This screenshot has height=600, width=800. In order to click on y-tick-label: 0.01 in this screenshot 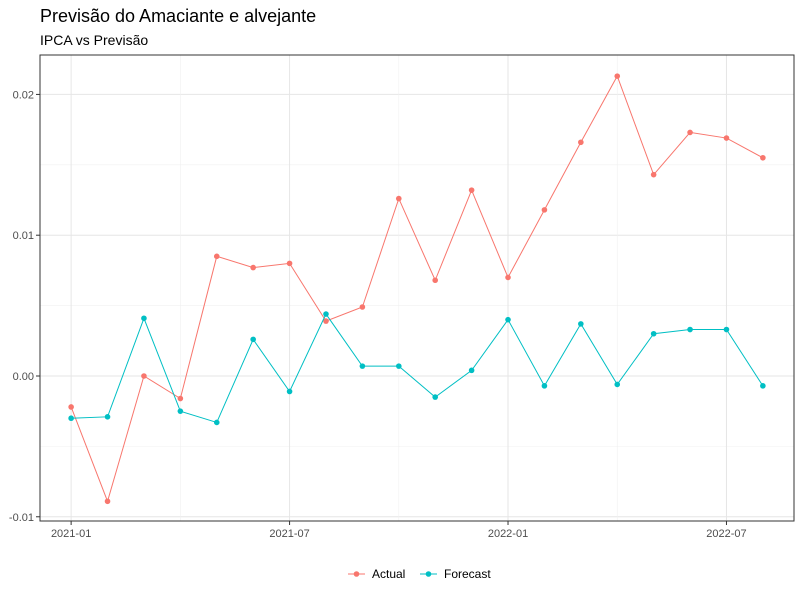, I will do `click(23, 236)`.